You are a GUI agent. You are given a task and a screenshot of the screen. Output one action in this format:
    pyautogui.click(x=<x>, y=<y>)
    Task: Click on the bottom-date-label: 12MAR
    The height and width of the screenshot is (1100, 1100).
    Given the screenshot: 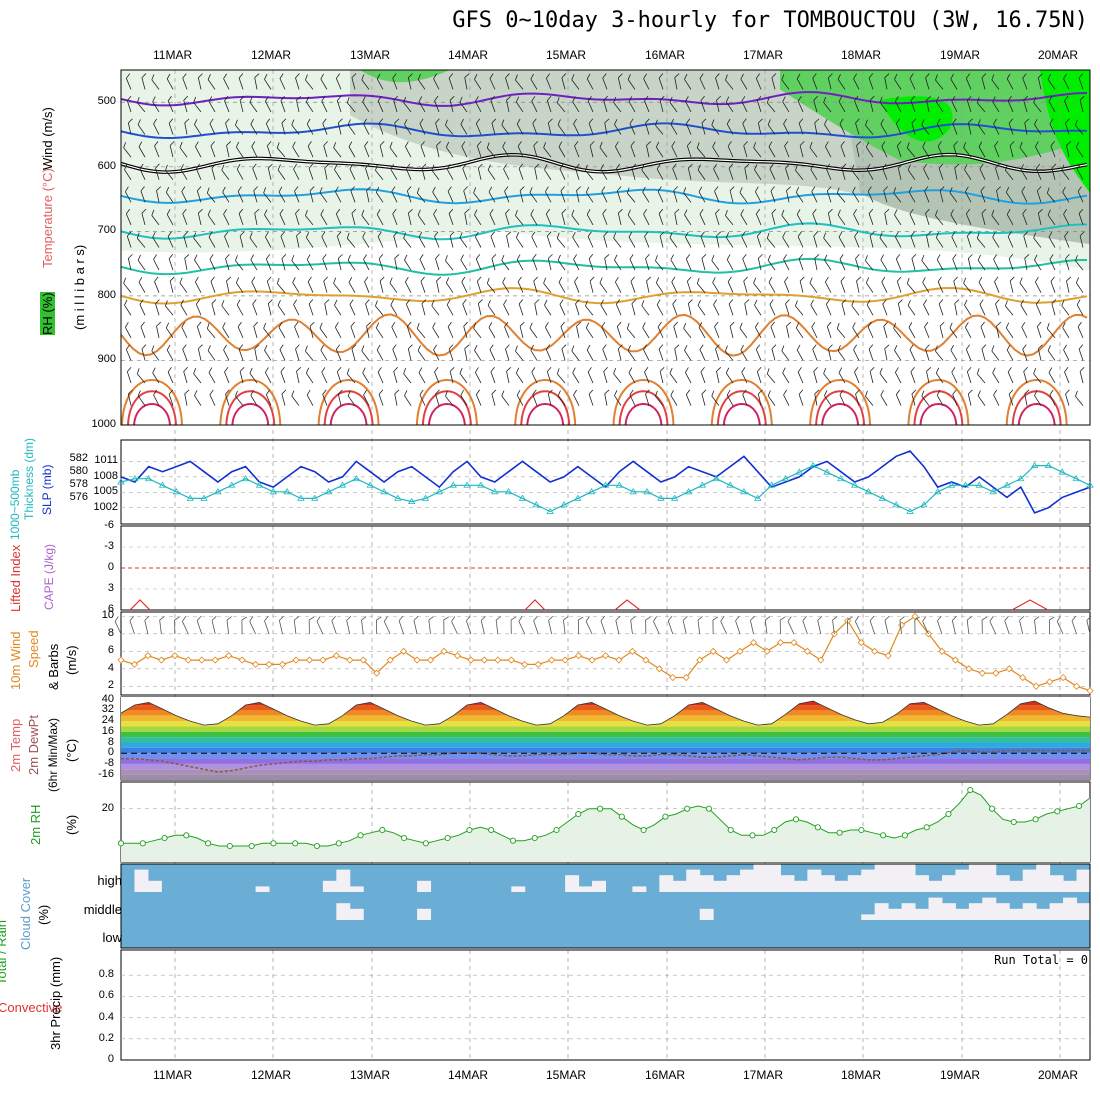 What is the action you would take?
    pyautogui.click(x=271, y=1075)
    